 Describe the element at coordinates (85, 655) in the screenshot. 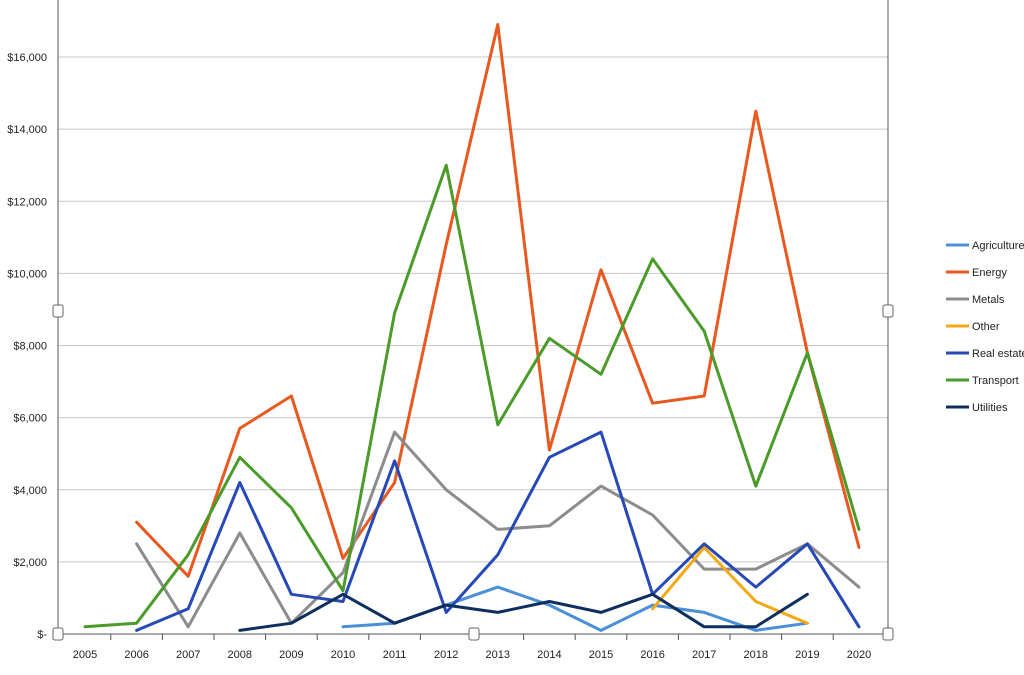

I see `x-tick-label: 2005` at that location.